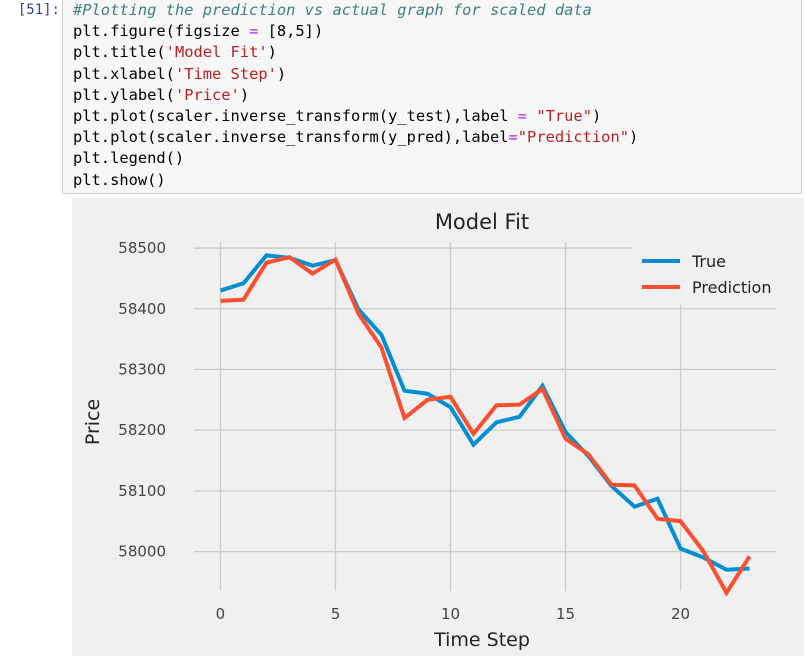  Describe the element at coordinates (482, 222) in the screenshot. I see `chart-title: Model Fit` at that location.